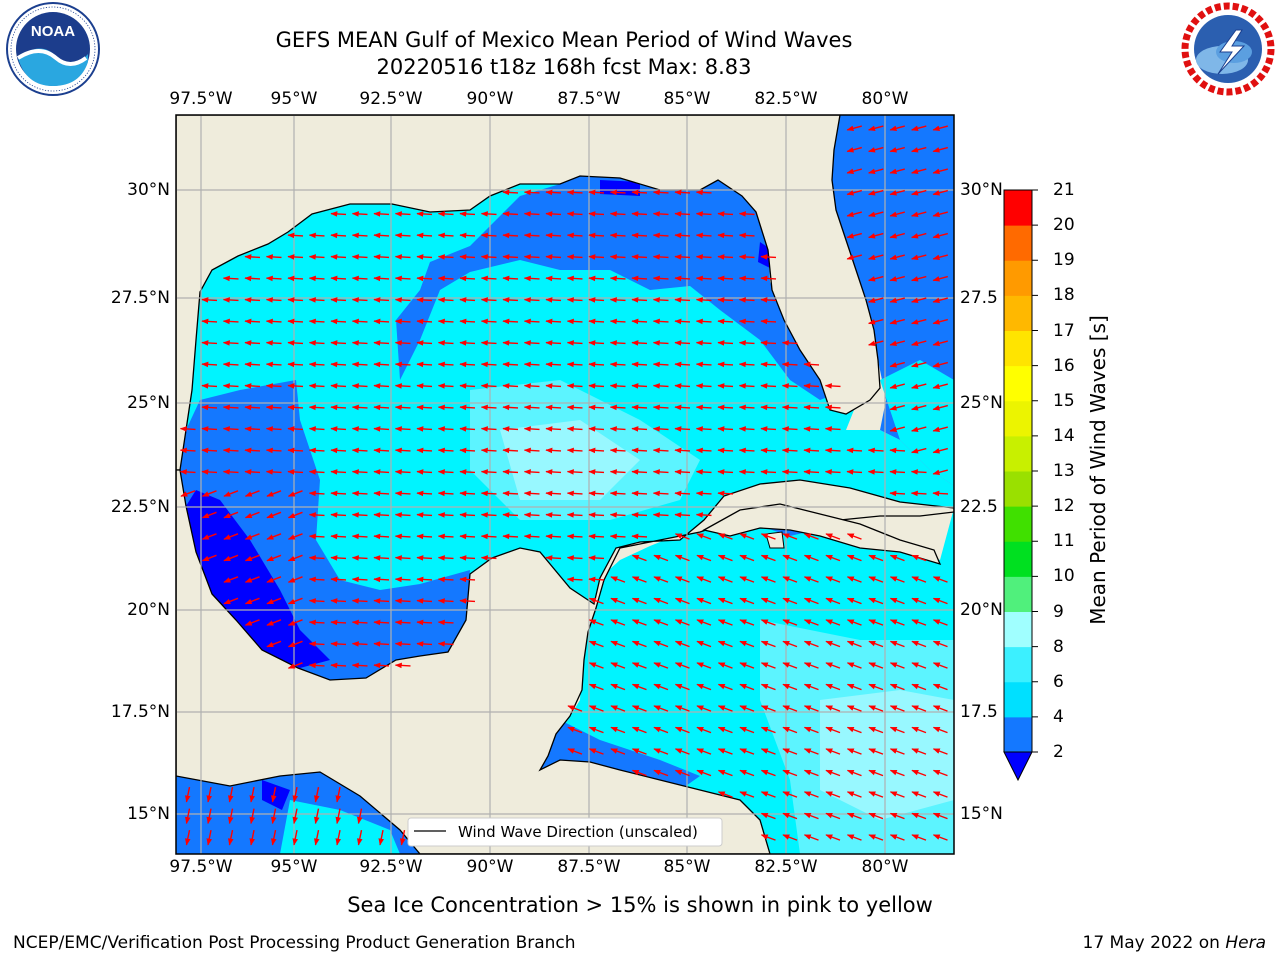 The image size is (1280, 960). Describe the element at coordinates (490, 867) in the screenshot. I see `lon-label-bottom: 90°W` at that location.